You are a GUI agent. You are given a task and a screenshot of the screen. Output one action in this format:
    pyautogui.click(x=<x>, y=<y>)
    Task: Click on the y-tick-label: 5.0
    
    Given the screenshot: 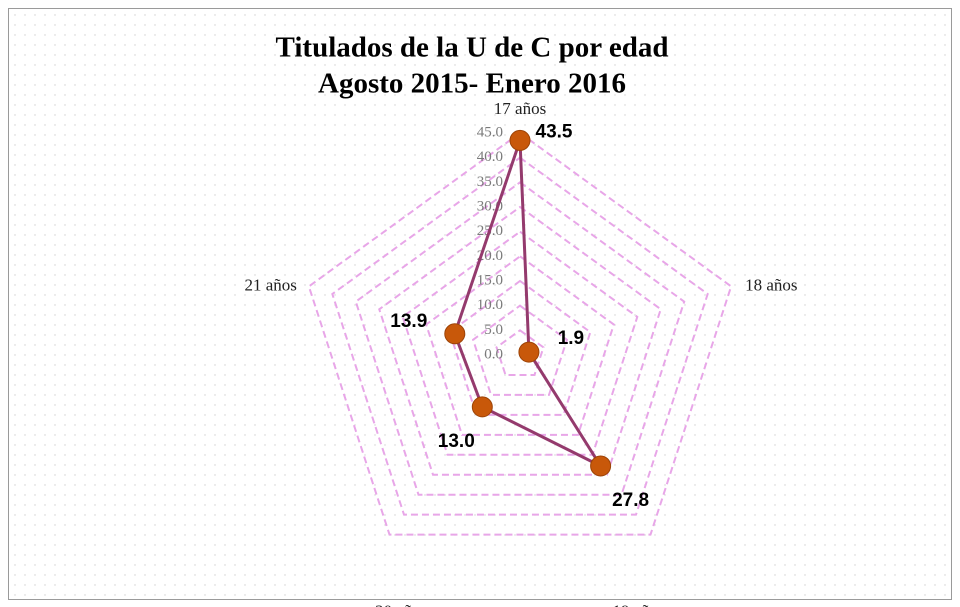 What is the action you would take?
    pyautogui.click(x=493, y=330)
    